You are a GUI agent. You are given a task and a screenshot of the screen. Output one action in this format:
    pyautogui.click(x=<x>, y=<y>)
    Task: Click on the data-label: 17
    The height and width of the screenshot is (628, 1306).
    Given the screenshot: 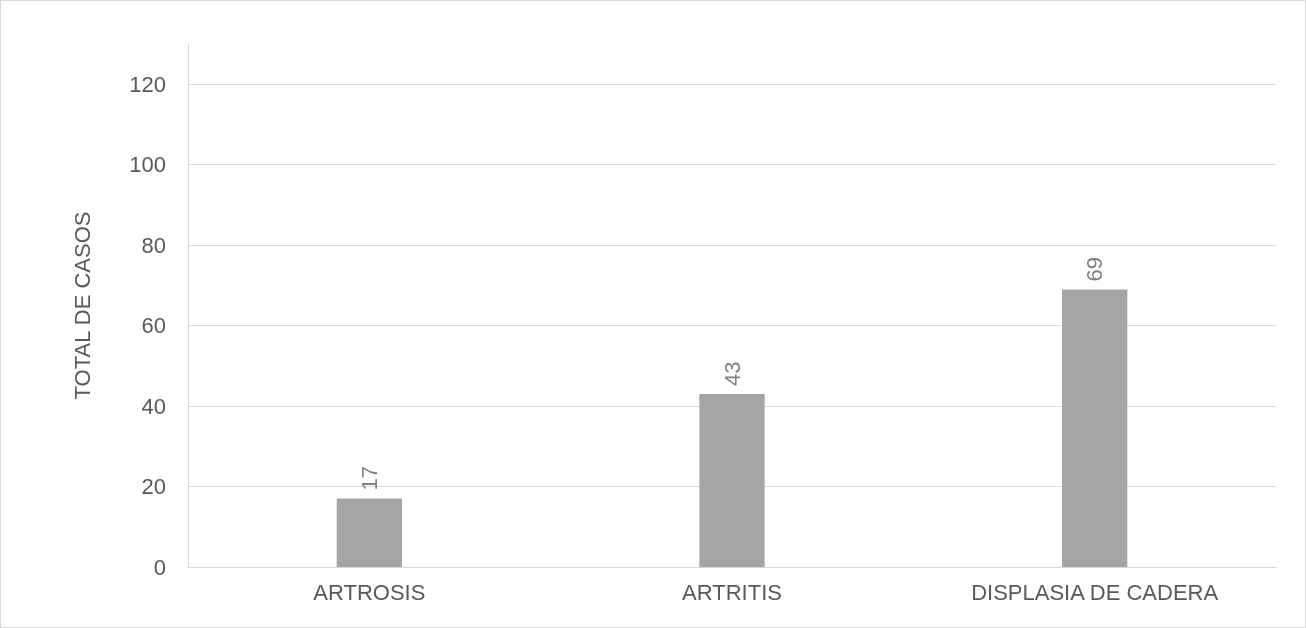 What is the action you would take?
    pyautogui.click(x=369, y=478)
    